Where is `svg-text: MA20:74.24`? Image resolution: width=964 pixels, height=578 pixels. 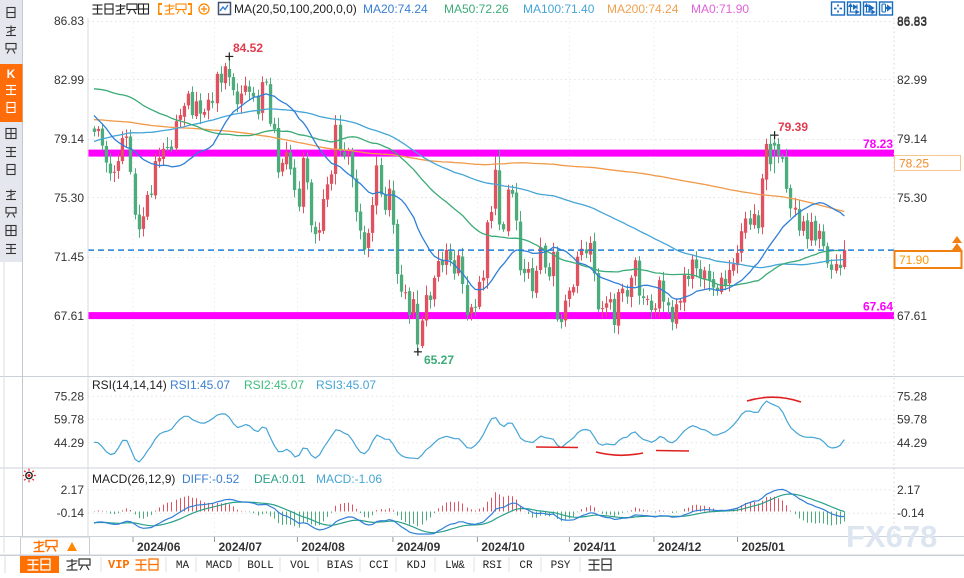 svg-text: MA20:74.24 is located at coordinates (395, 9).